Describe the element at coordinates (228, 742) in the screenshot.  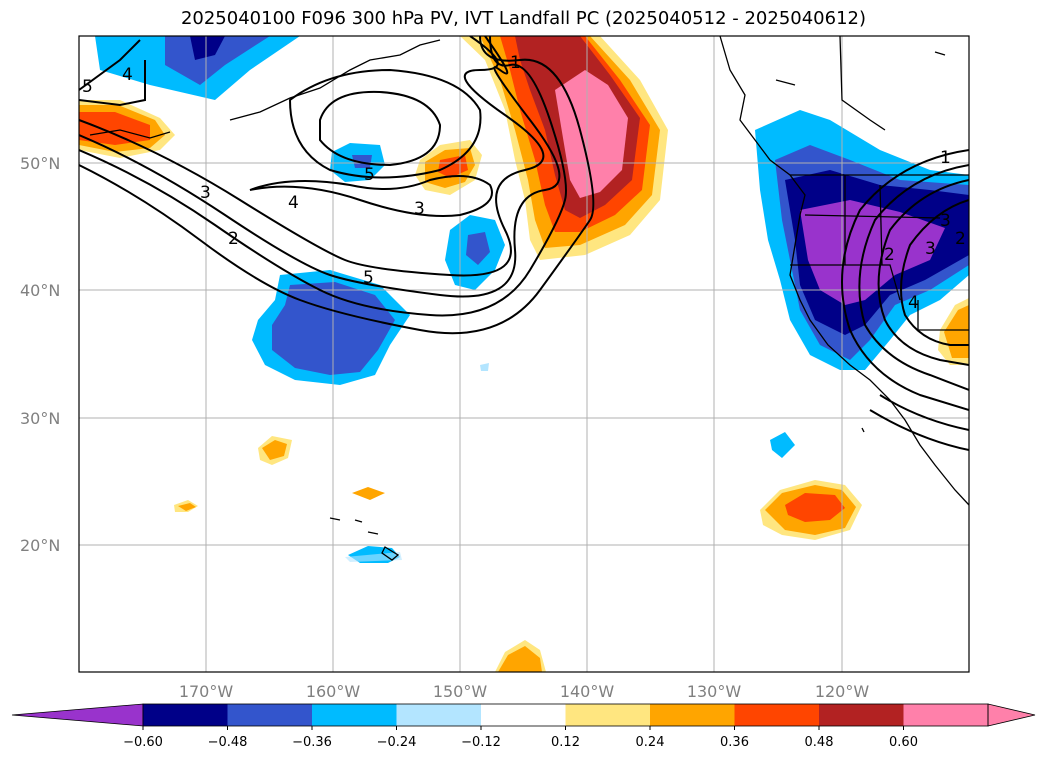
I see `colorbar-tick-label: −0.48` at that location.